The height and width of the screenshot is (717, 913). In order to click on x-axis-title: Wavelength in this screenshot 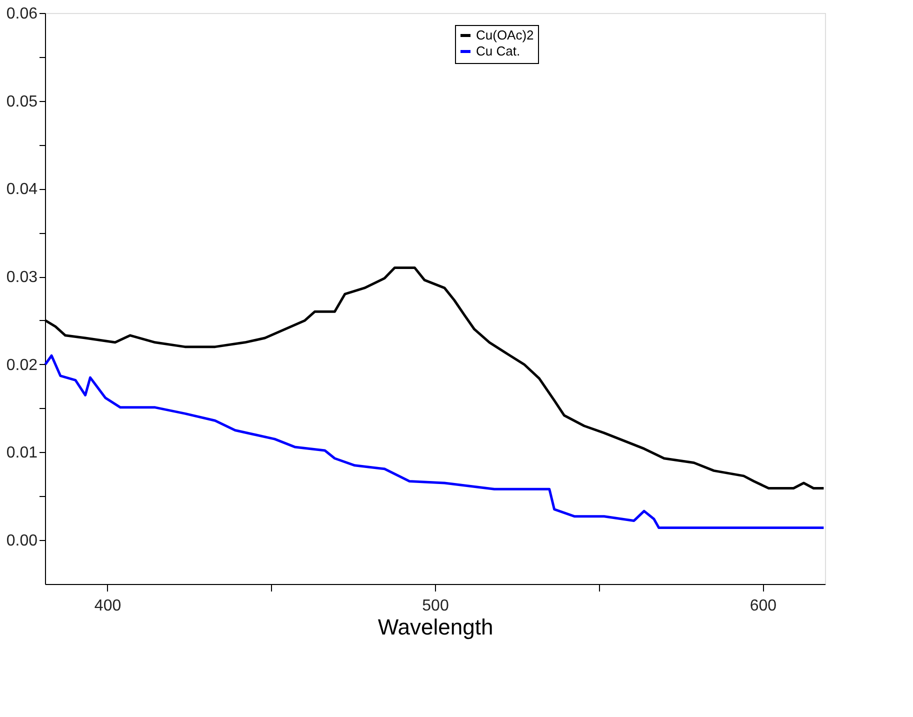, I will do `click(436, 627)`.